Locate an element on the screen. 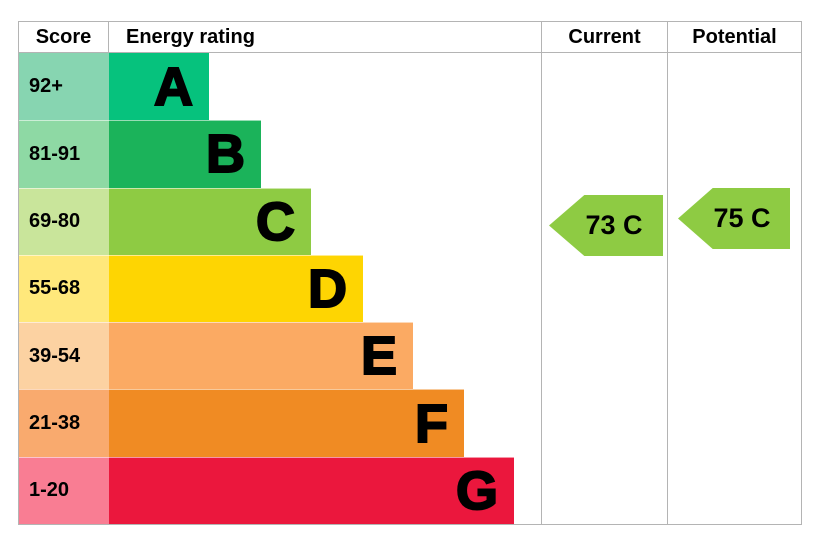  score-range-e: 39-54 is located at coordinates (64, 356).